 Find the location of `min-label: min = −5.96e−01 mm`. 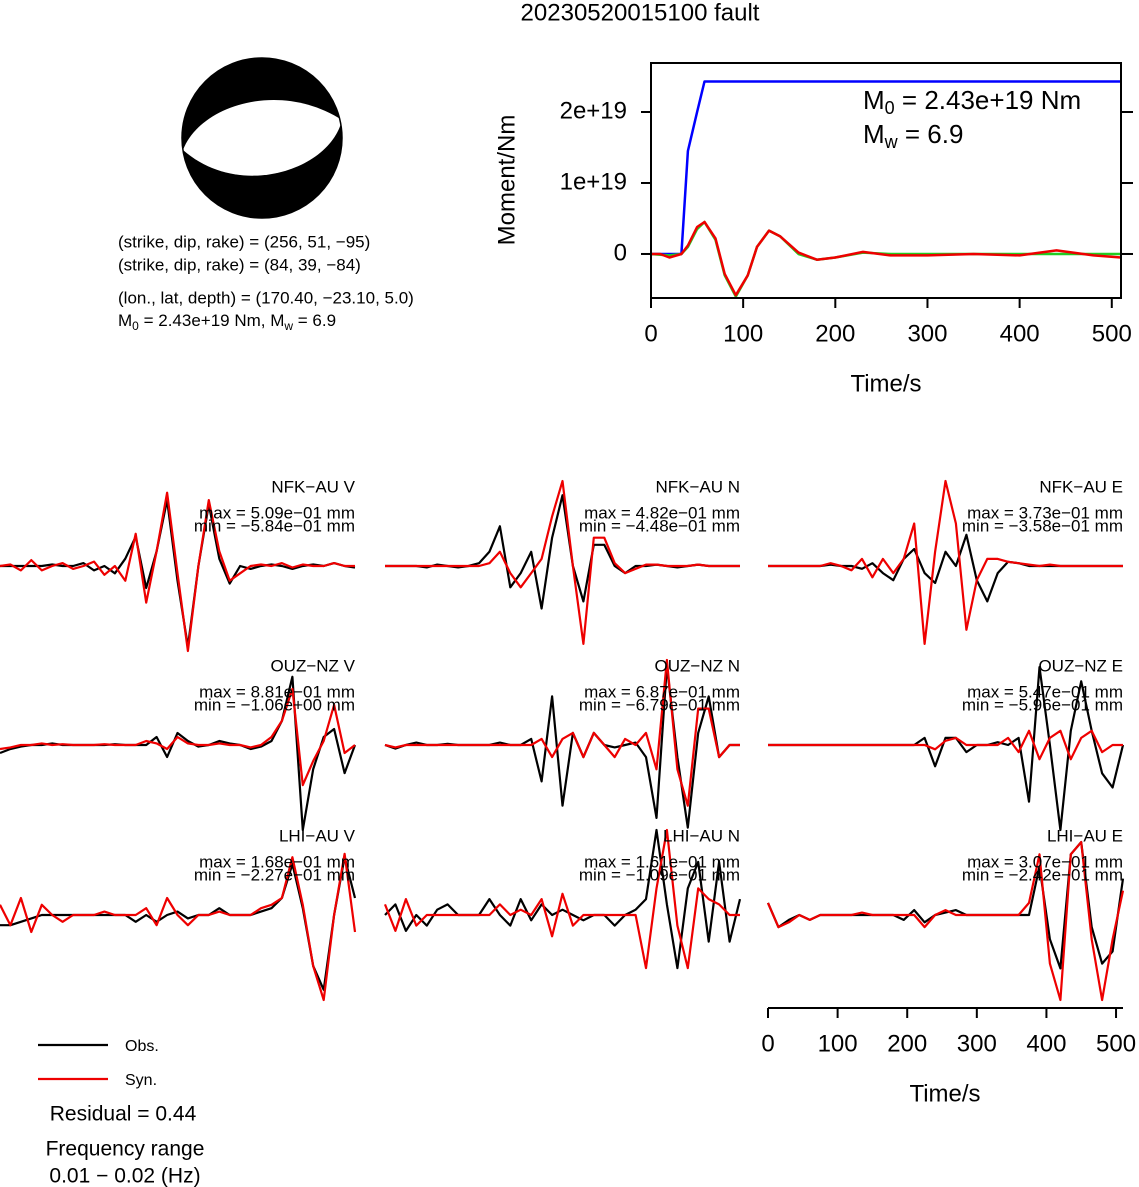

min-label: min = −5.96e−01 mm is located at coordinates (1042, 704).